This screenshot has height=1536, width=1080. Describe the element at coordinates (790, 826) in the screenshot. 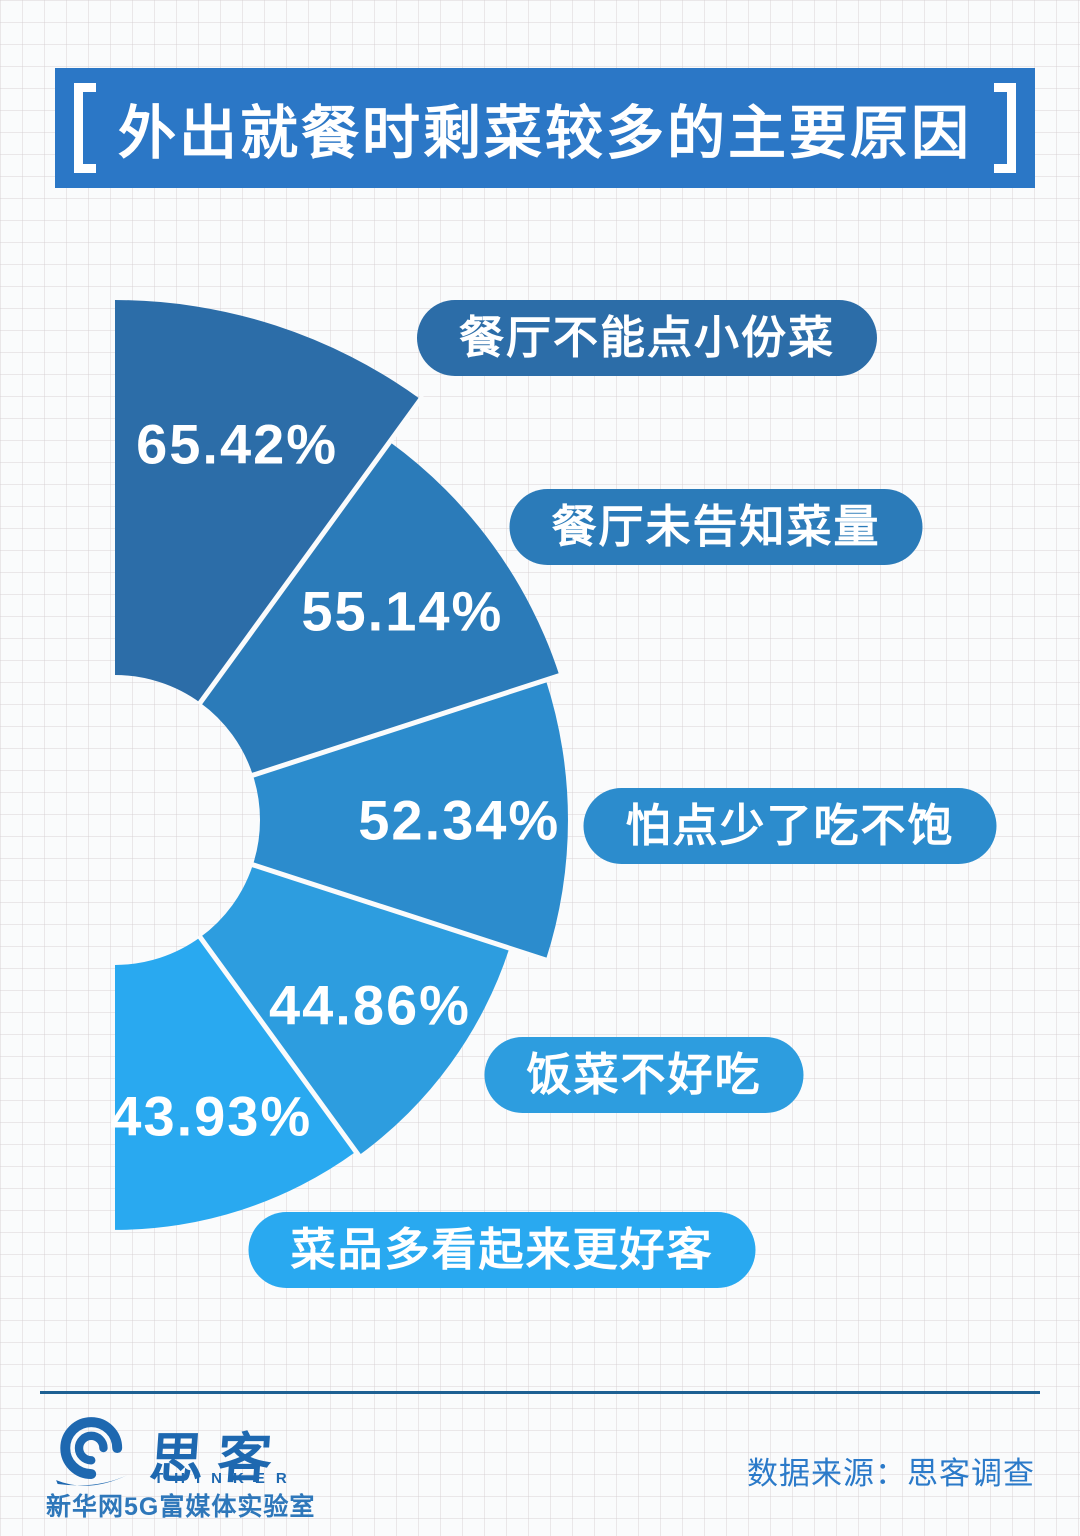

I see `category-pill: 怕点少了吃不饱` at that location.